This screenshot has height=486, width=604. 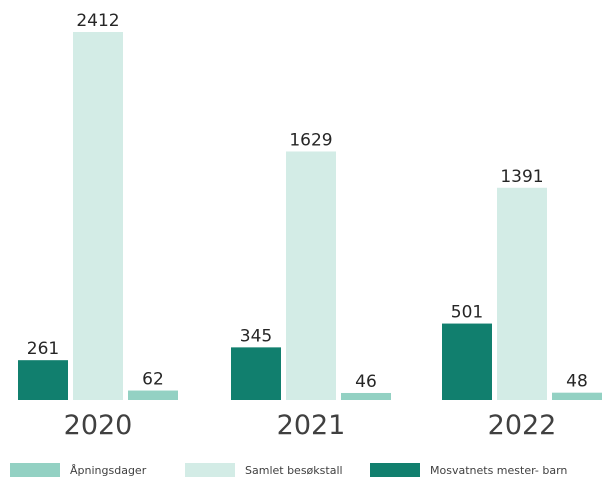 I want to click on category-label-2021: 2021, so click(x=311, y=425).